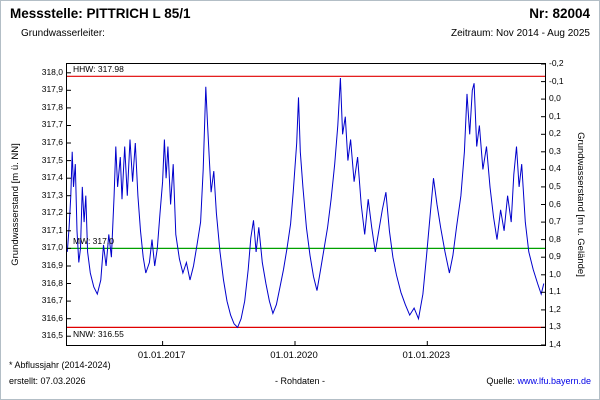  What do you see at coordinates (520, 33) in the screenshot?
I see `period-label: Zeitraum: Nov 2014 - Aug 2025` at bounding box center [520, 33].